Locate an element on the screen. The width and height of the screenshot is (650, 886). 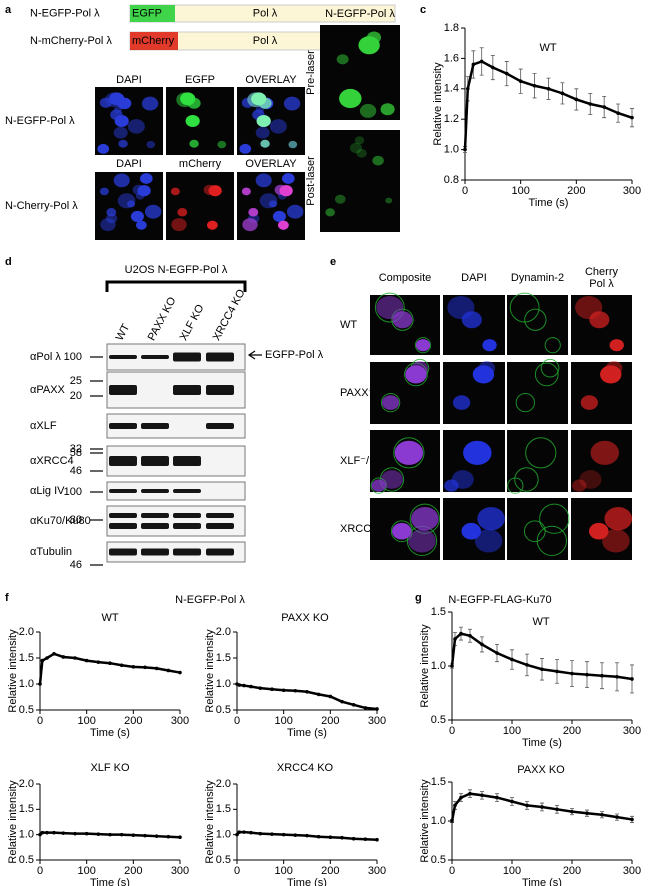
blot-title: U2OS N-EGFP-Pol λ is located at coordinates (176, 270).